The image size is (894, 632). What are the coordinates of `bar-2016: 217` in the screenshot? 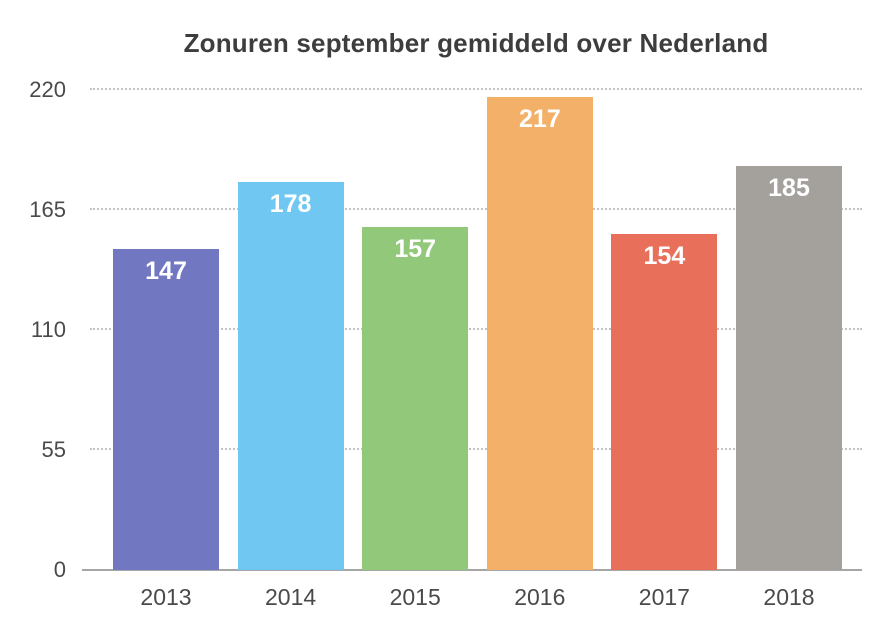 It's located at (539, 333).